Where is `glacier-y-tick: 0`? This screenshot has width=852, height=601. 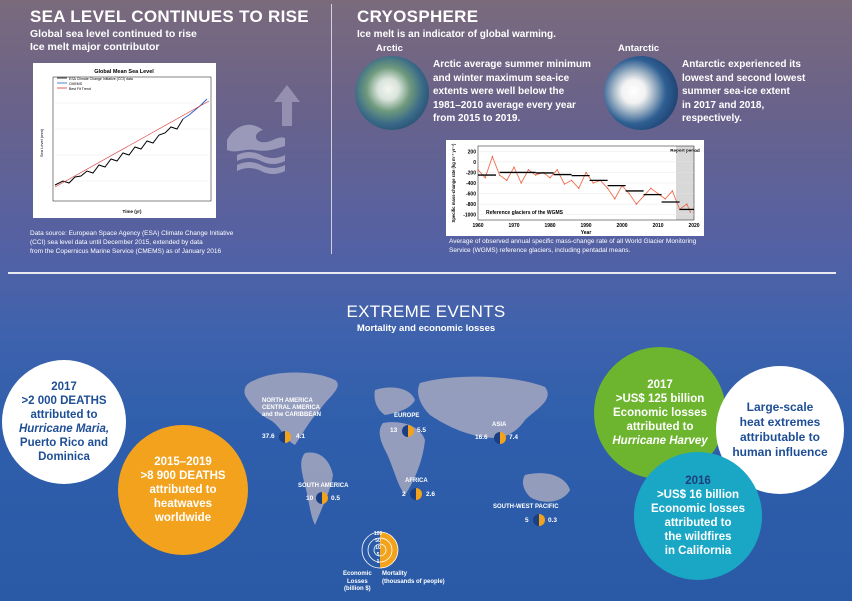 glacier-y-tick: 0 is located at coordinates (474, 163).